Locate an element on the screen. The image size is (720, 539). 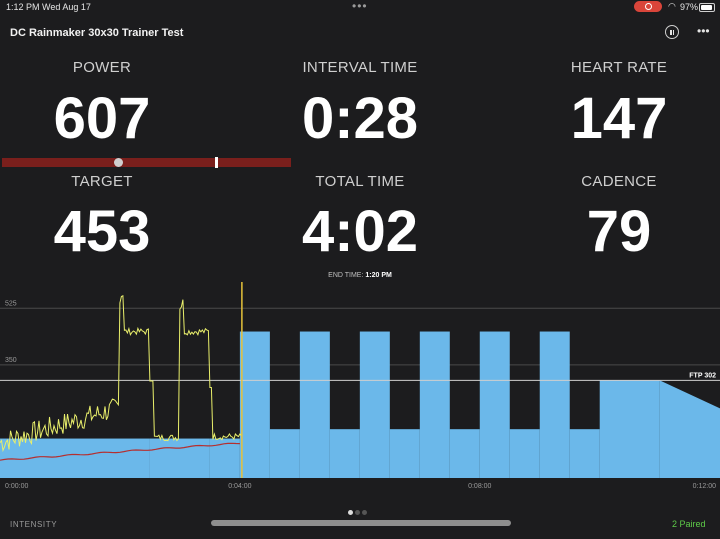
cadence-value: 79 is located at coordinates (619, 231).